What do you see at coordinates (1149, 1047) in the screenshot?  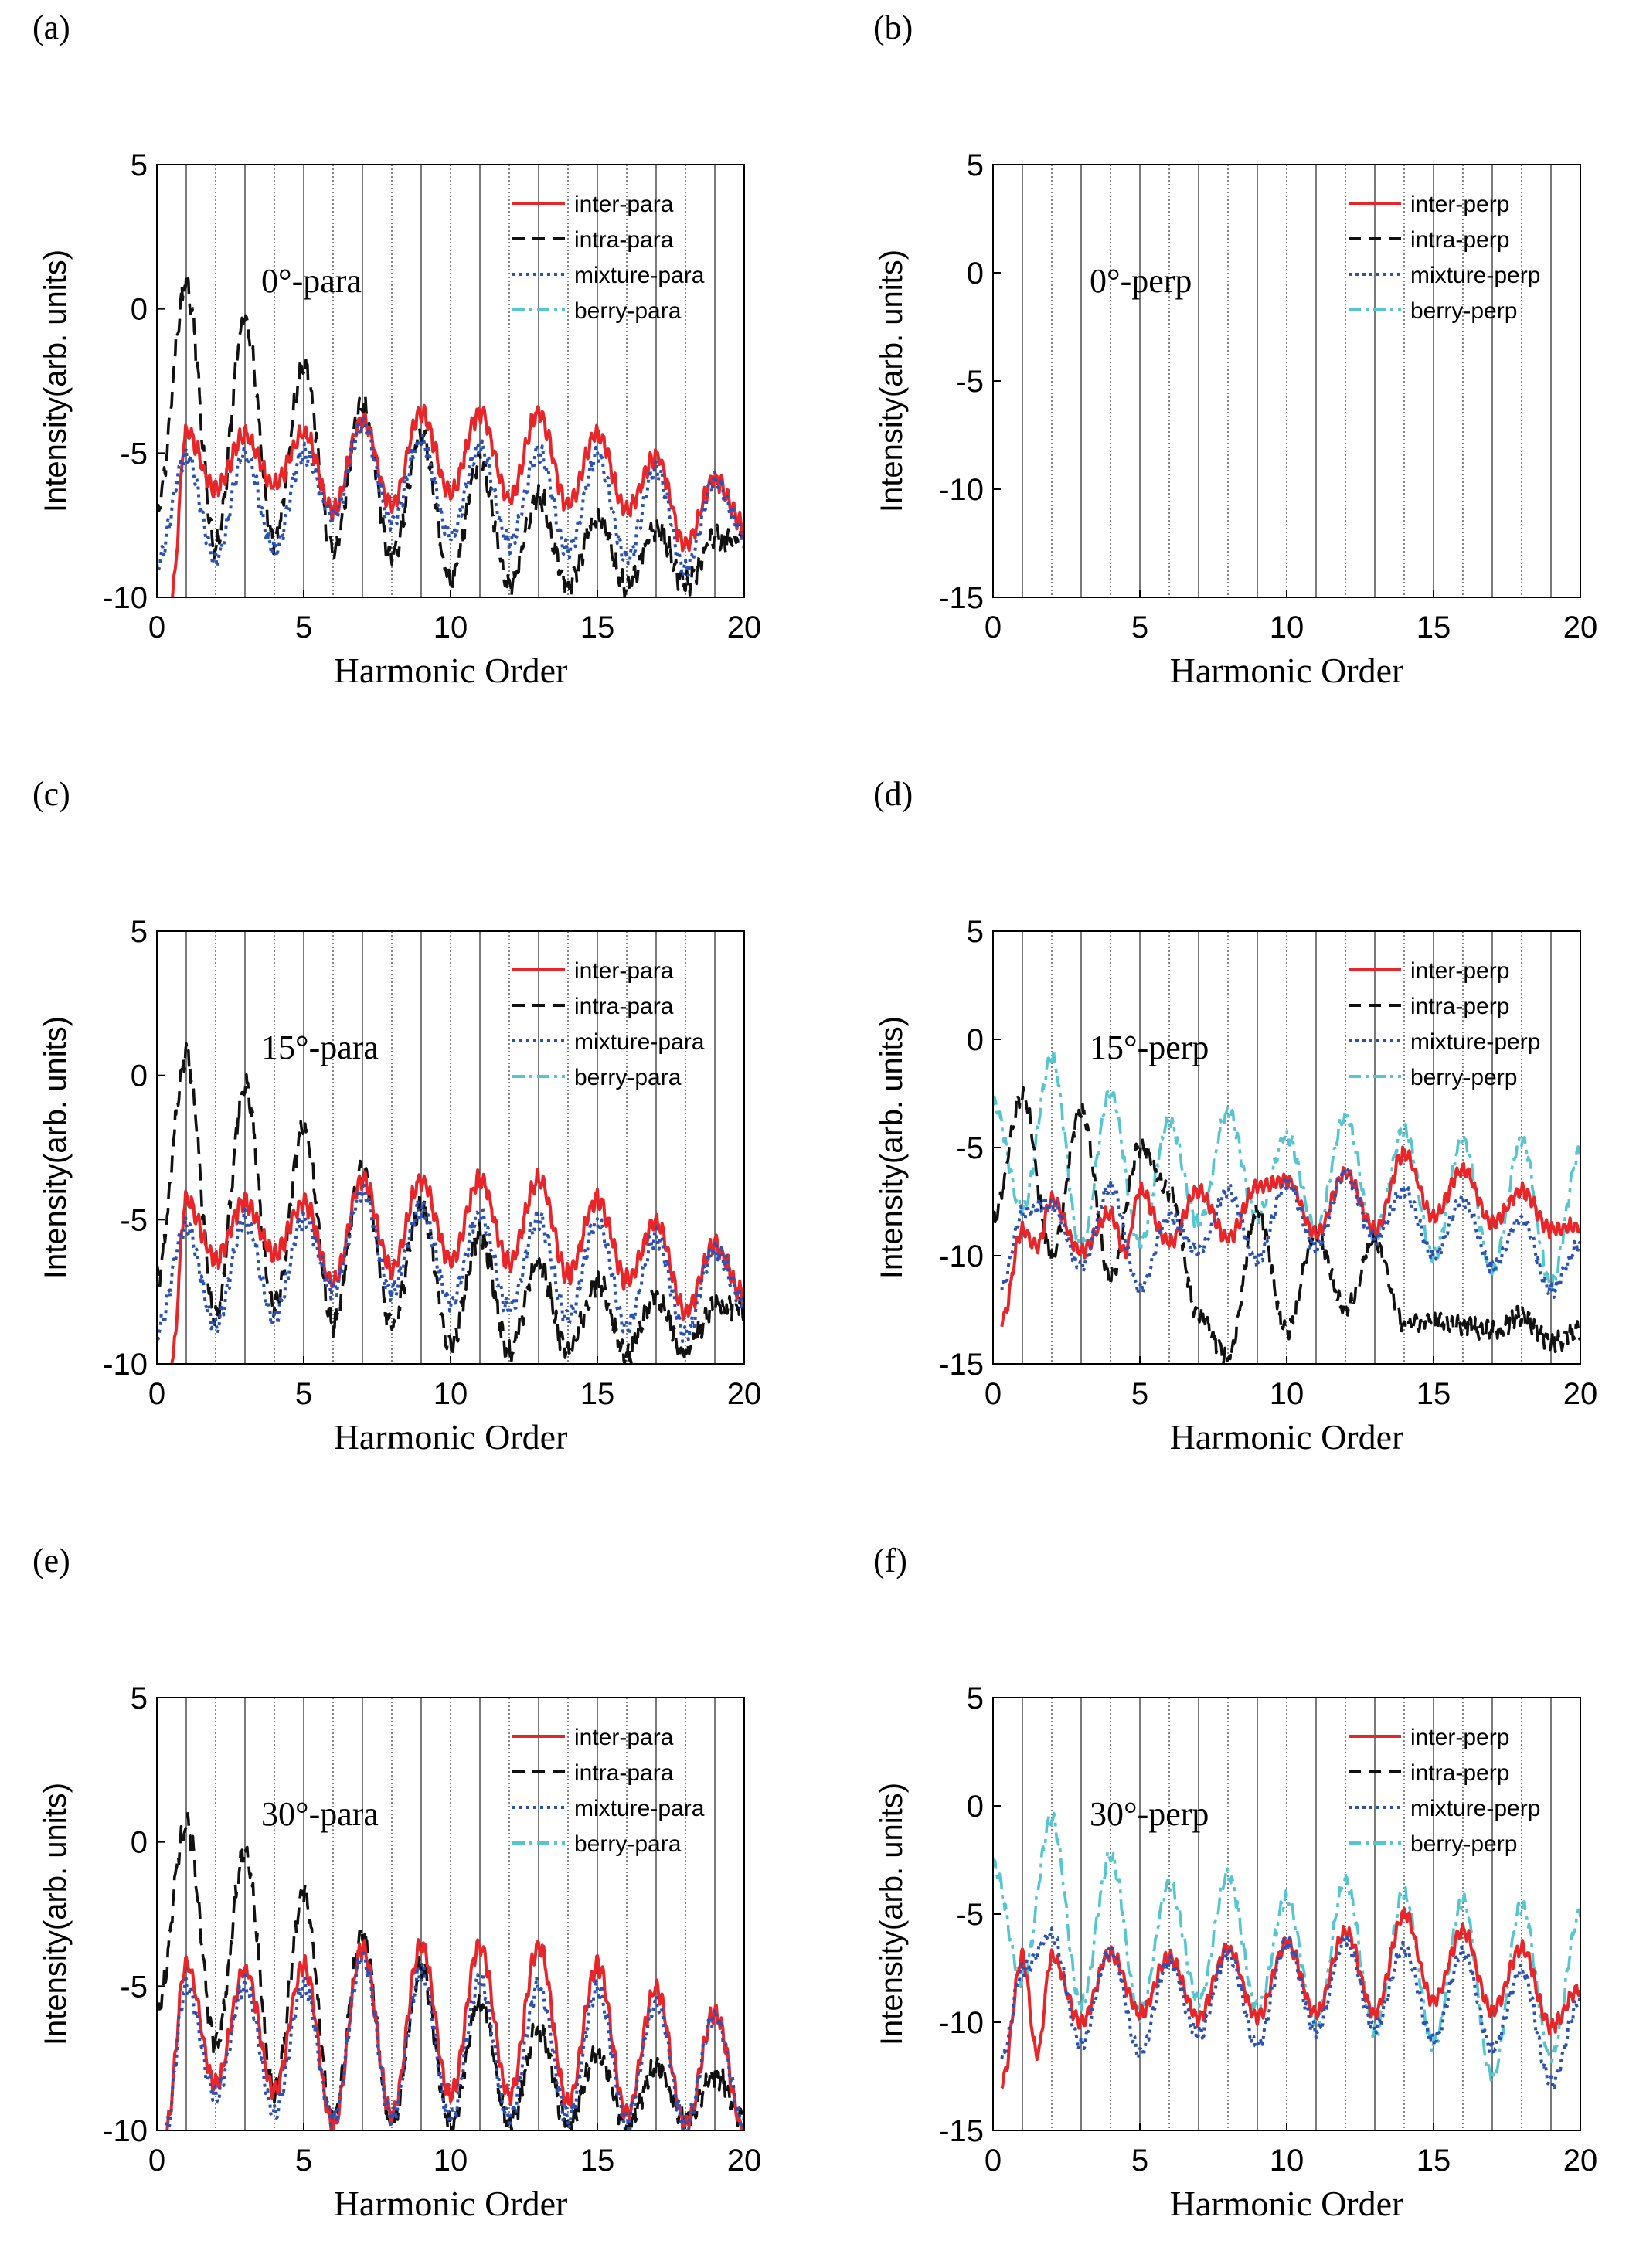 I see `panel-annotation: 15°-perp` at bounding box center [1149, 1047].